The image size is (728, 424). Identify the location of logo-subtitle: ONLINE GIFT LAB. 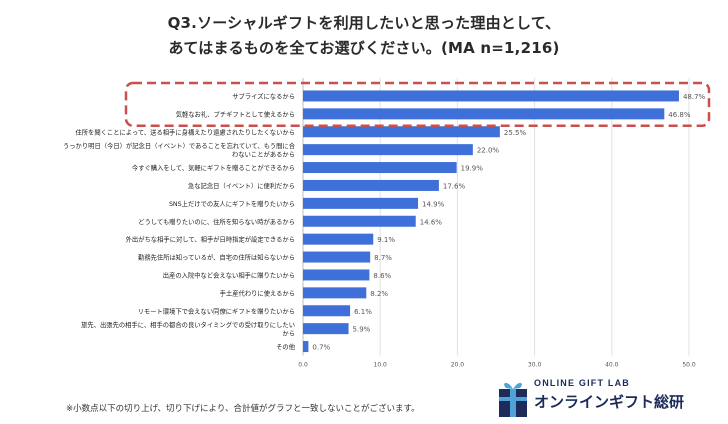
(582, 383).